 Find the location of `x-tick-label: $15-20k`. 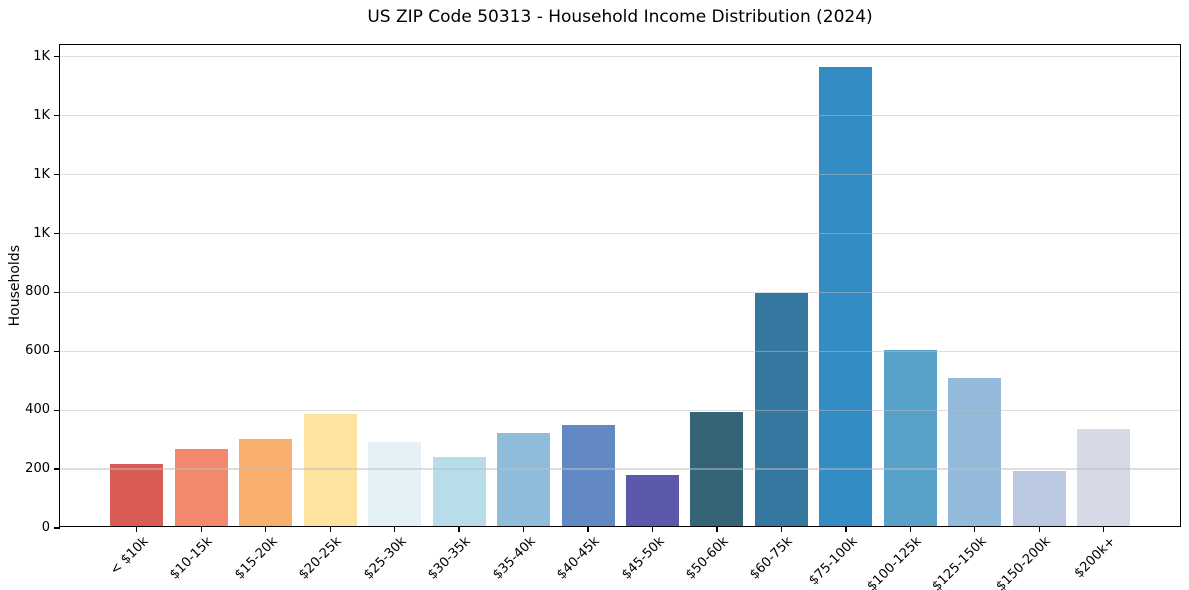

x-tick-label: $15-20k is located at coordinates (256, 558).